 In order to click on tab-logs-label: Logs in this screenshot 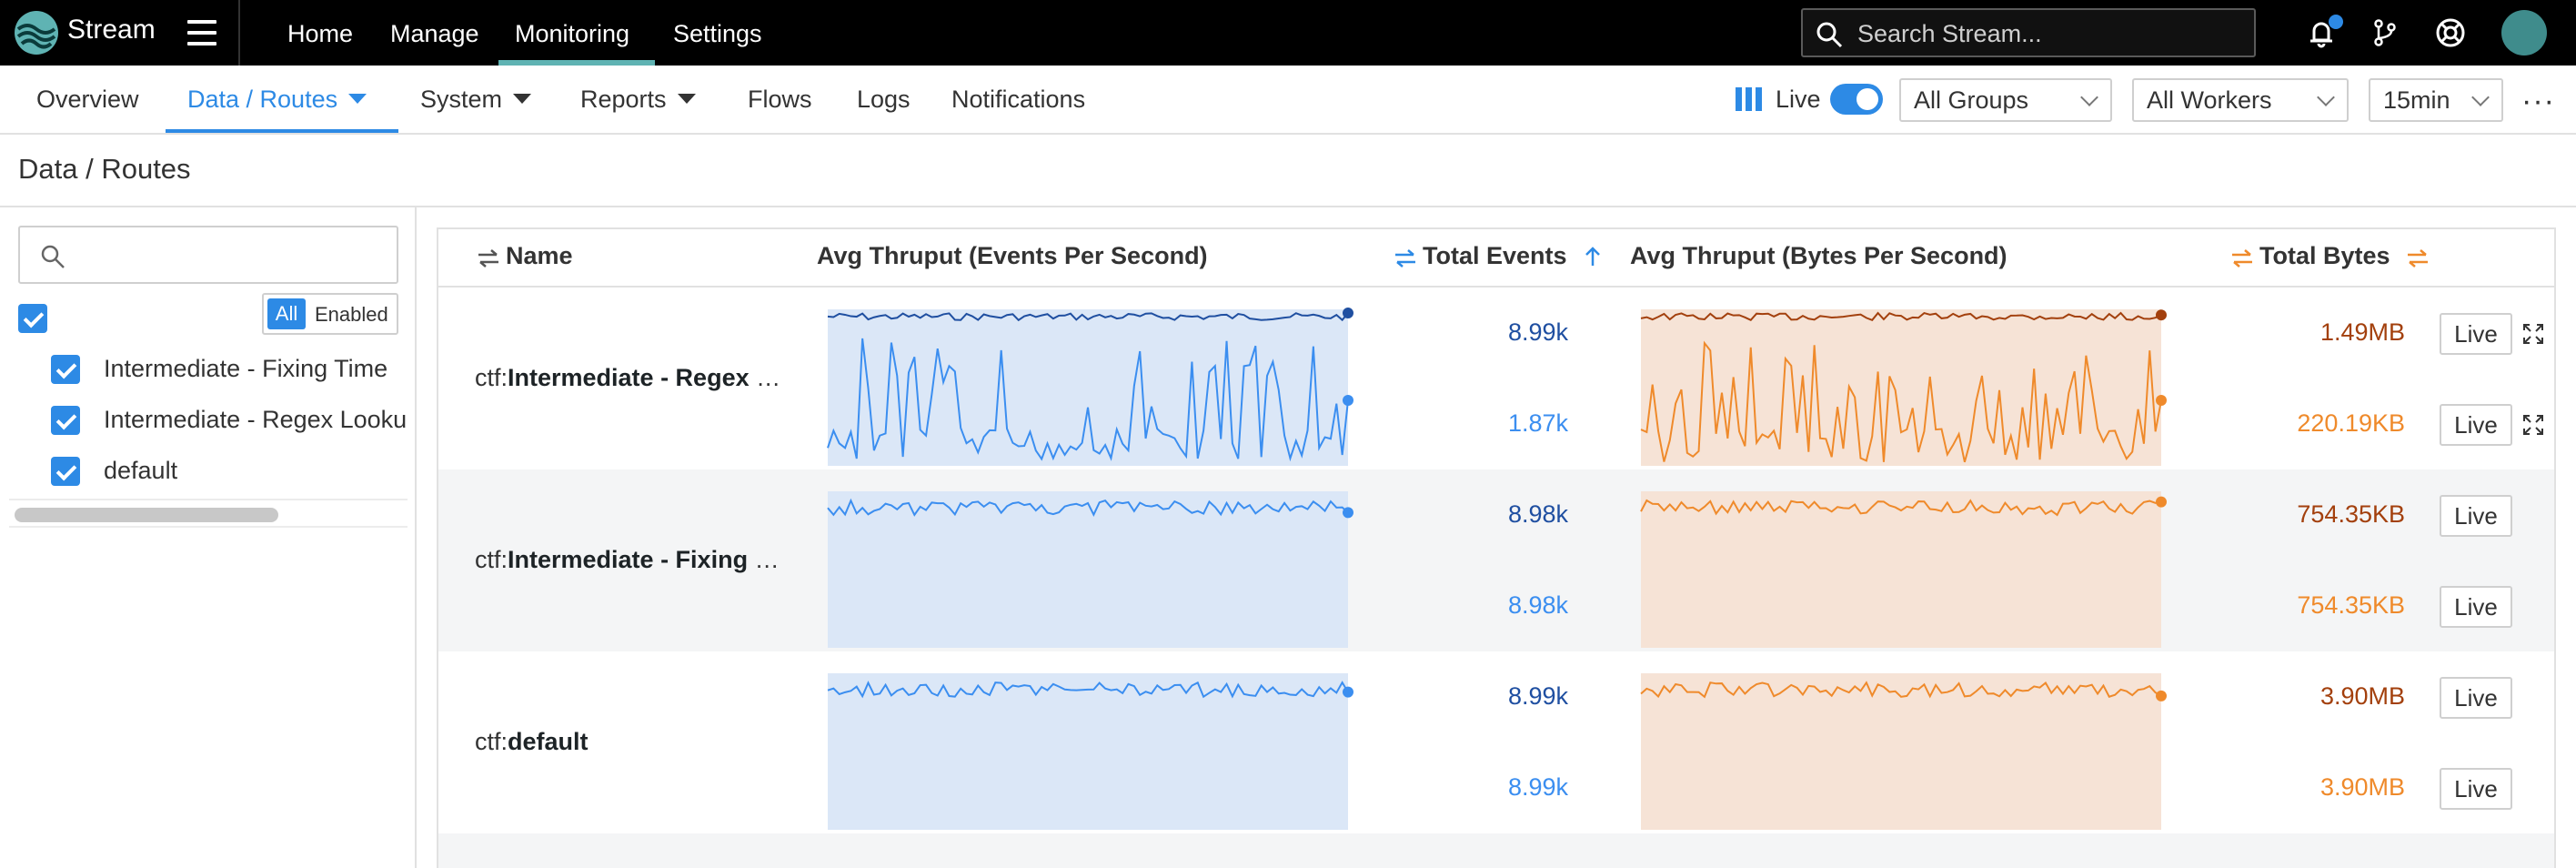, I will do `click(884, 100)`.